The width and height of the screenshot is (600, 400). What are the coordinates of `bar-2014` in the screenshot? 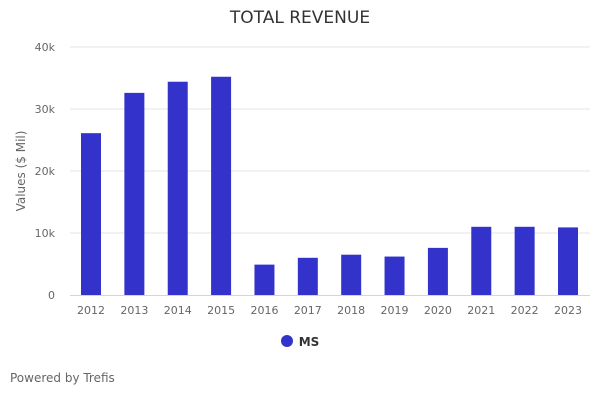 It's located at (177, 188).